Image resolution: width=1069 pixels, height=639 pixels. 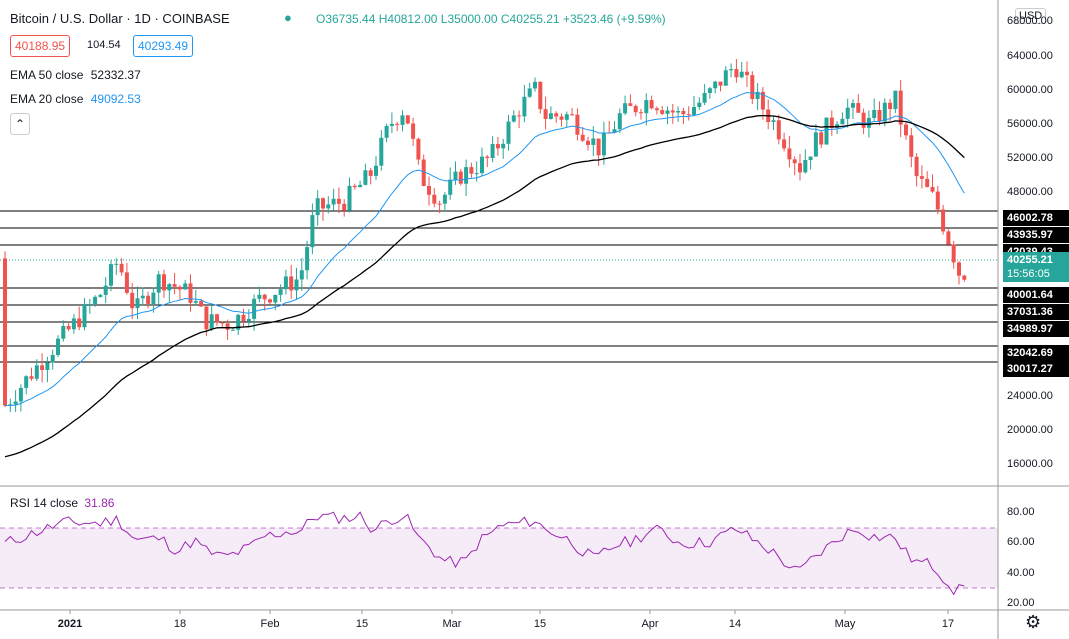 What do you see at coordinates (1030, 396) in the screenshot?
I see `price-axis-tick: 24000.00` at bounding box center [1030, 396].